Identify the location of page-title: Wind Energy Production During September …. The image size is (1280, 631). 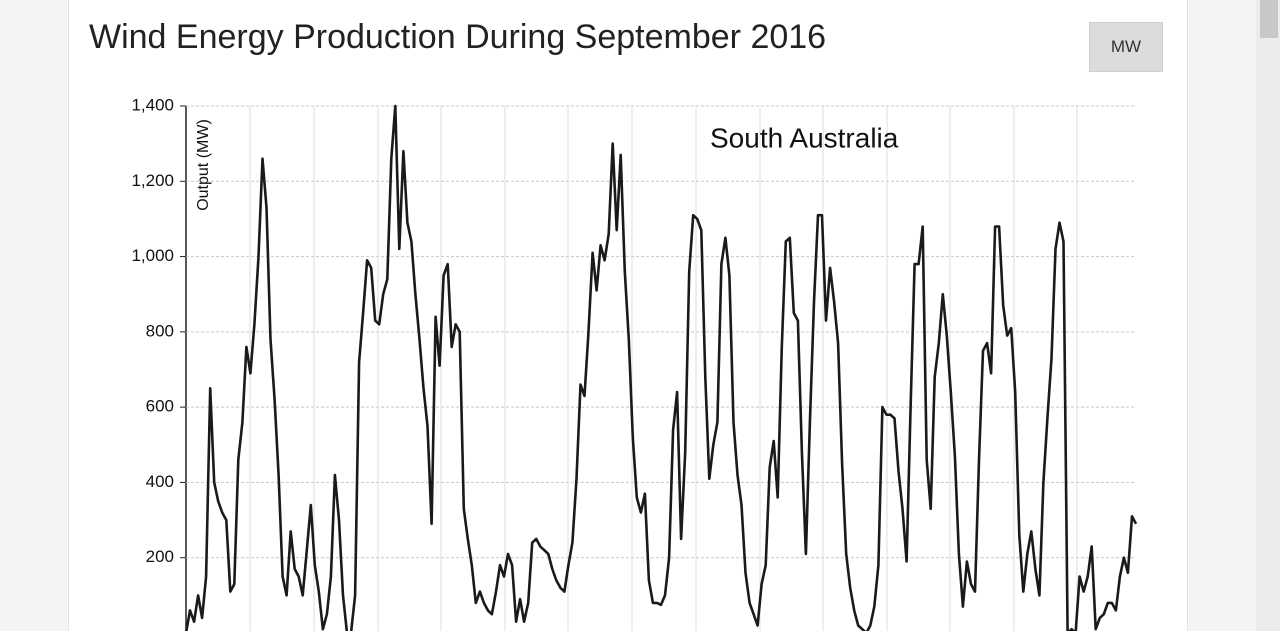
(458, 37).